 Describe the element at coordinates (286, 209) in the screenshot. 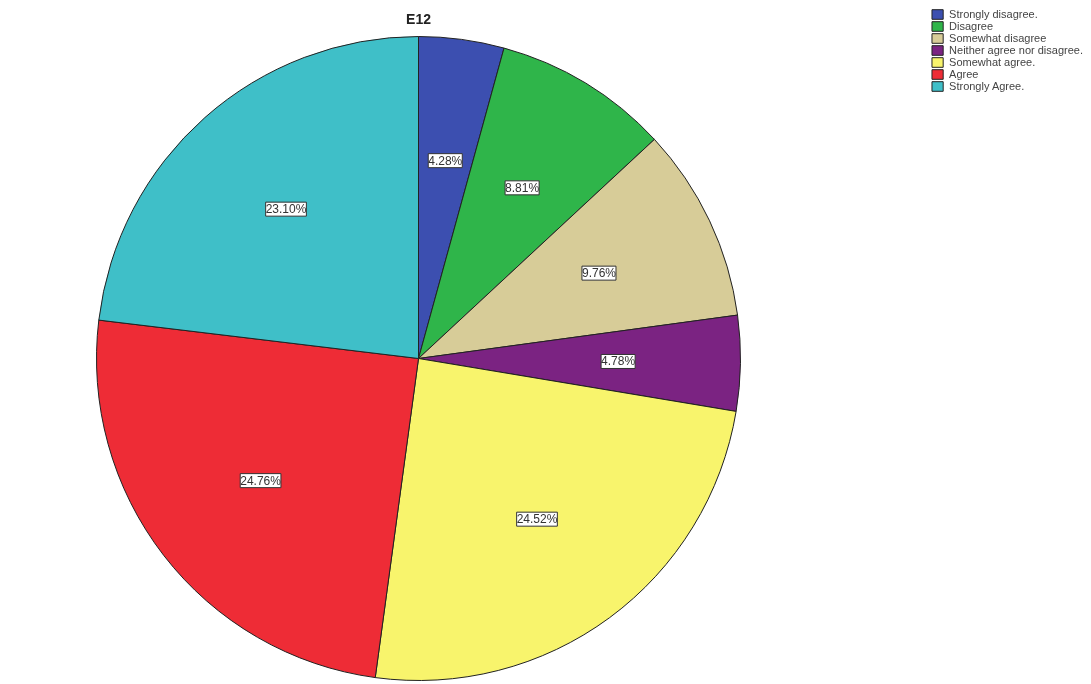

I see `data-label: 23.10%` at that location.